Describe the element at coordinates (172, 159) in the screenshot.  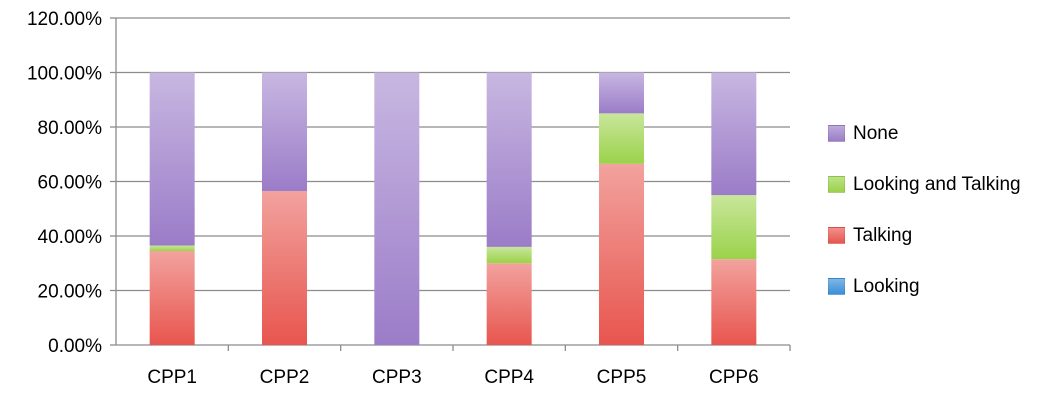
I see `bar-cpp1-none` at that location.